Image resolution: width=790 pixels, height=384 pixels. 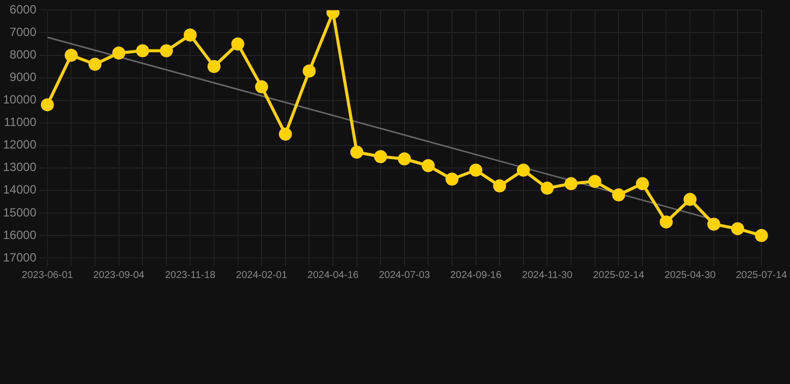 What do you see at coordinates (19, 212) in the screenshot?
I see `y-tick-label: 15000` at bounding box center [19, 212].